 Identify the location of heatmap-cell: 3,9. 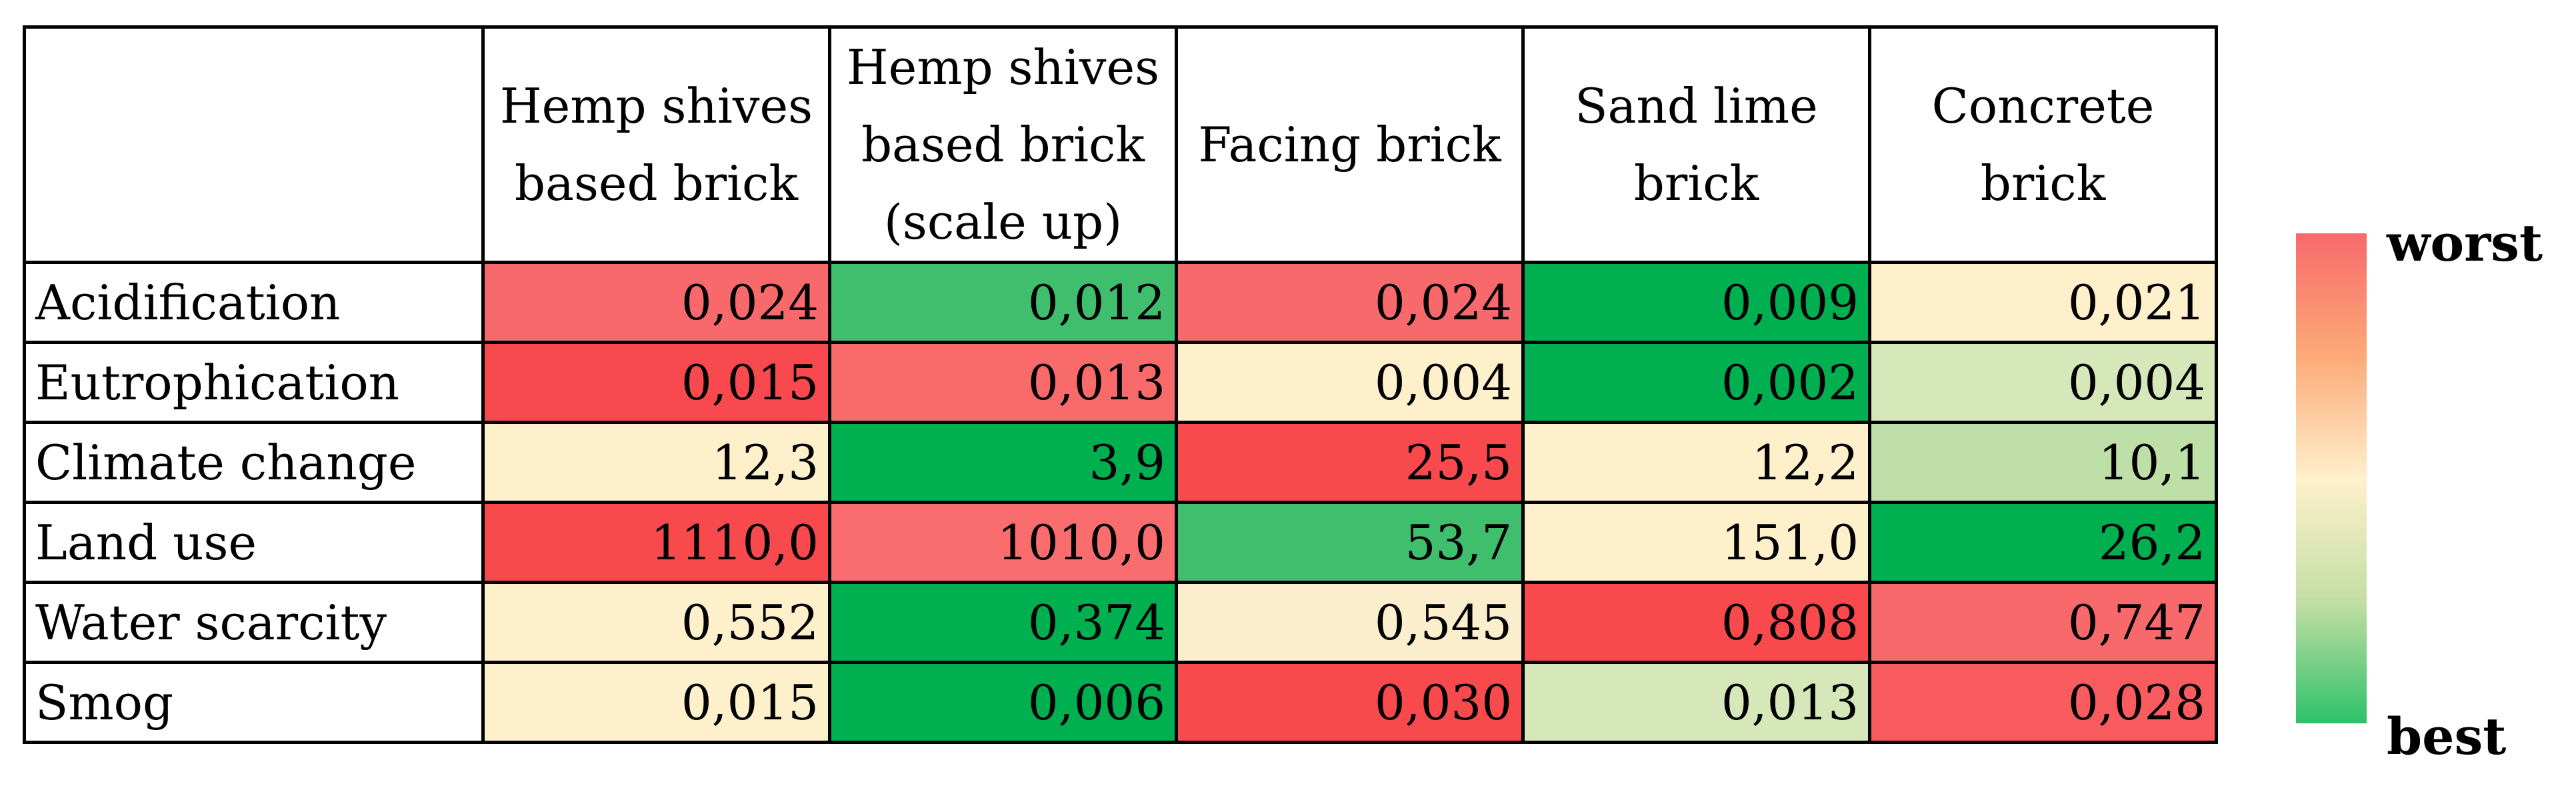
(1003, 462).